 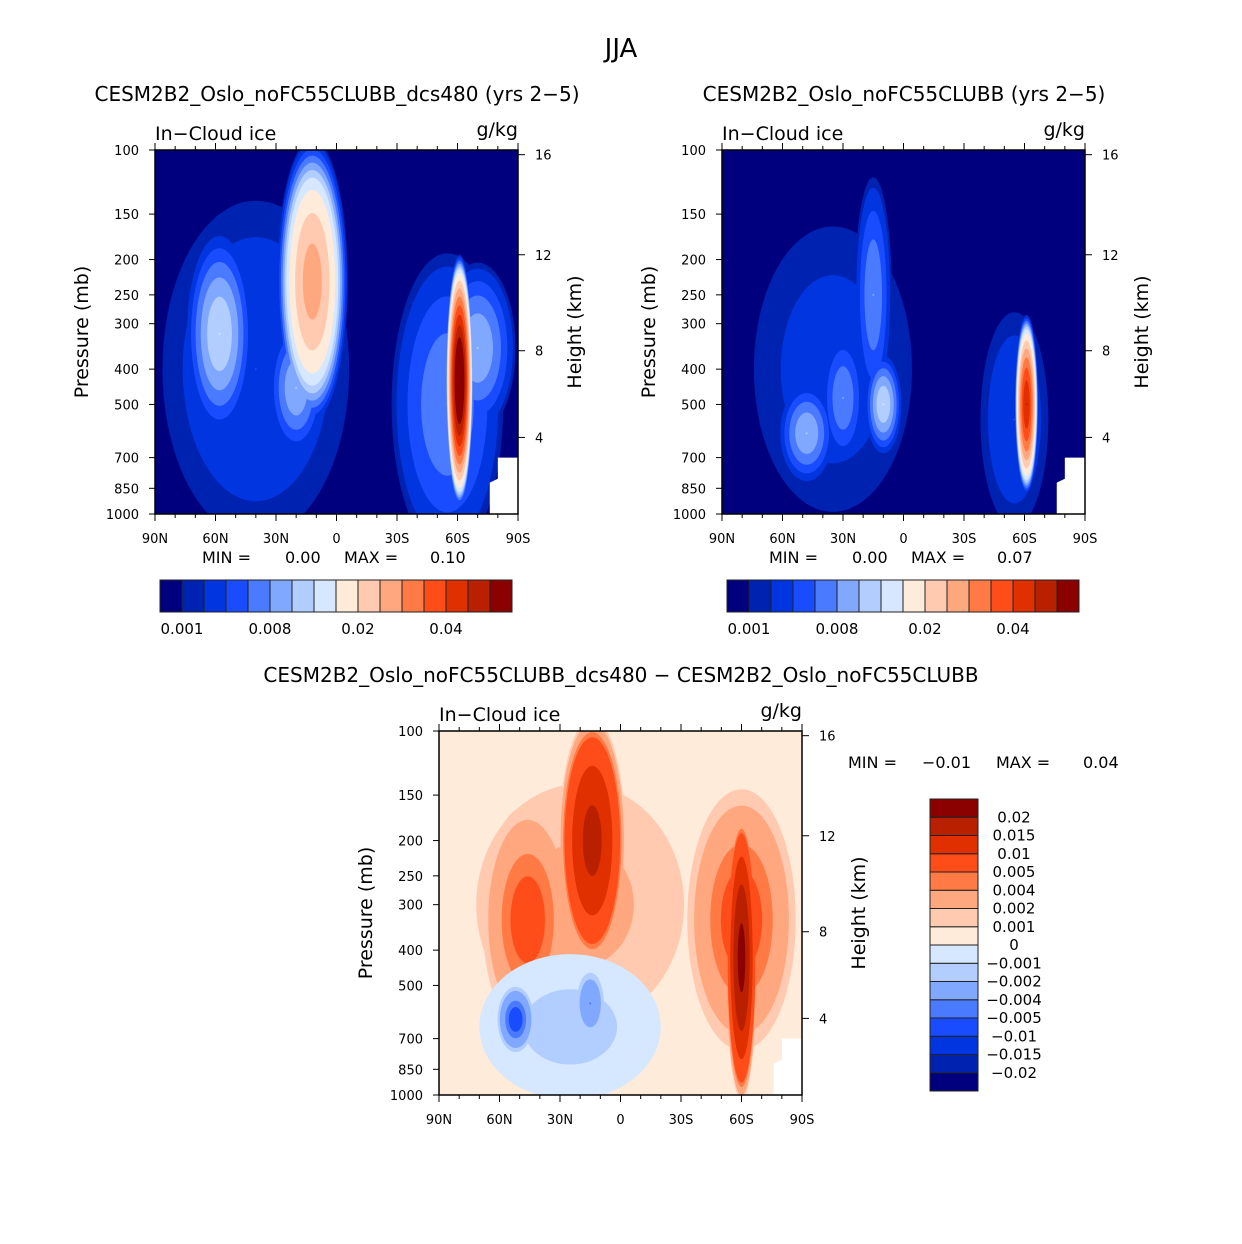 I want to click on missing-data-region, so click(x=1070, y=485).